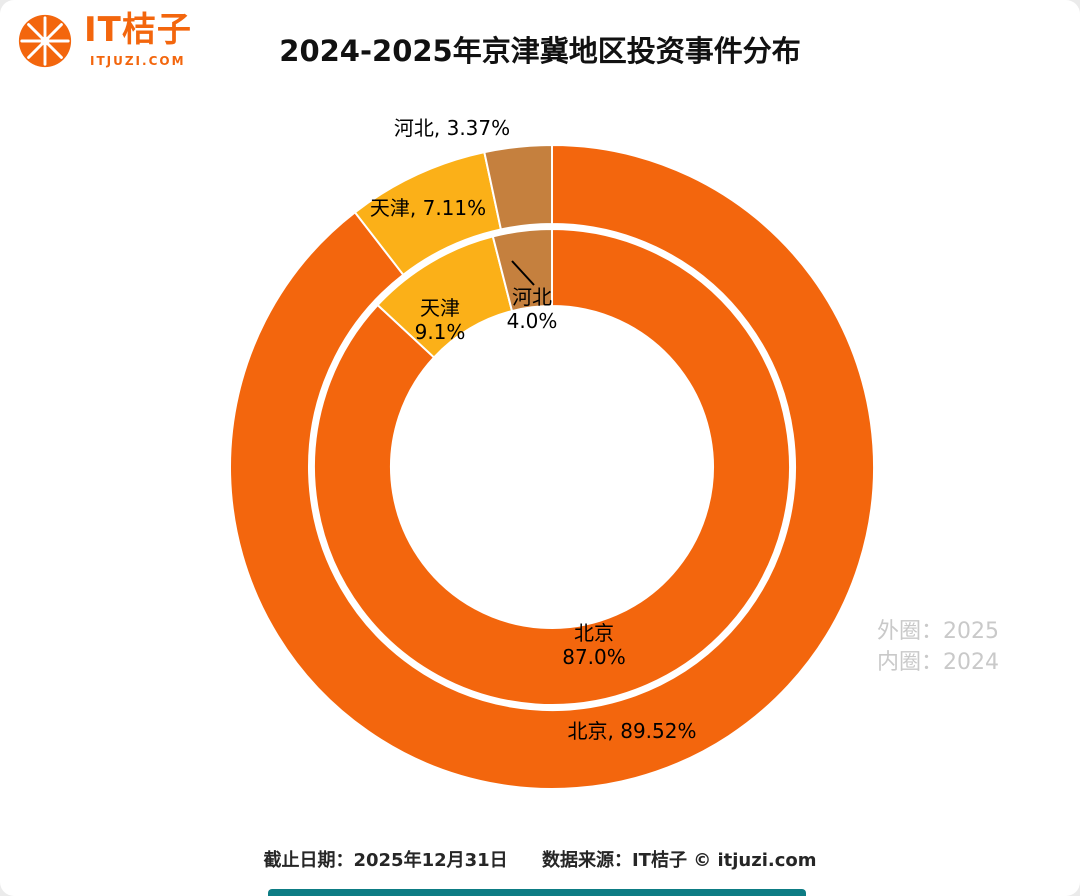 The image size is (1080, 896). I want to click on label-inner-beijing-value: 87.0%, so click(594, 657).